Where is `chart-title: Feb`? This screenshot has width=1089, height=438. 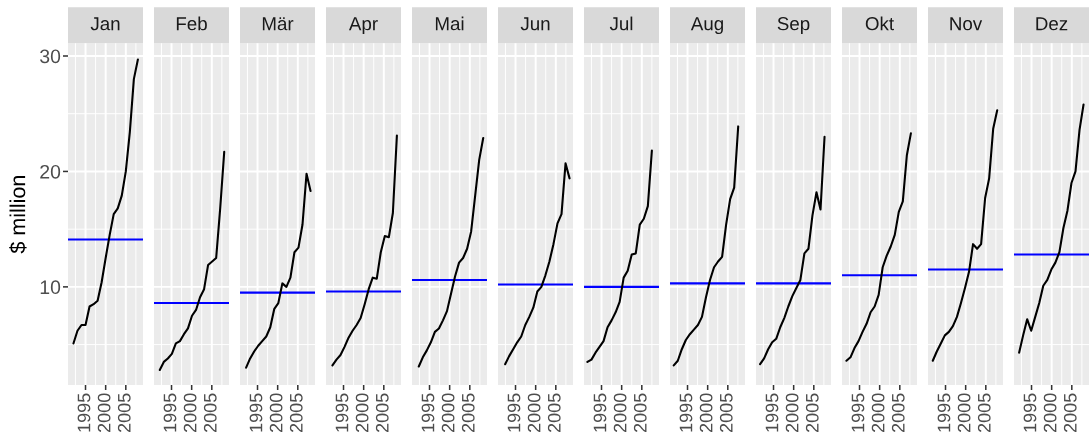 chart-title: Feb is located at coordinates (191, 23).